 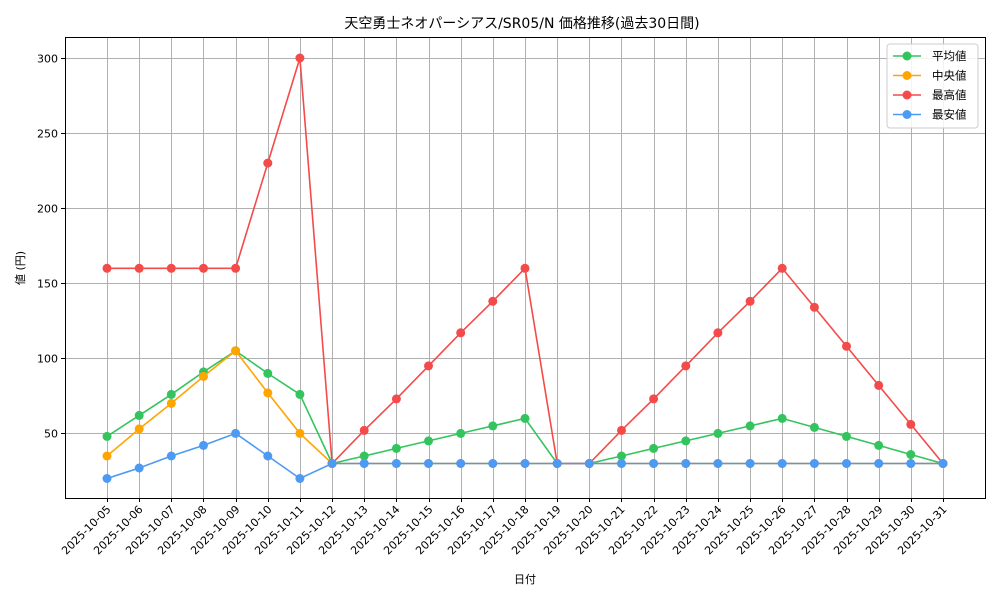 I want to click on y-axis-label: 値 (円), so click(x=20, y=268).